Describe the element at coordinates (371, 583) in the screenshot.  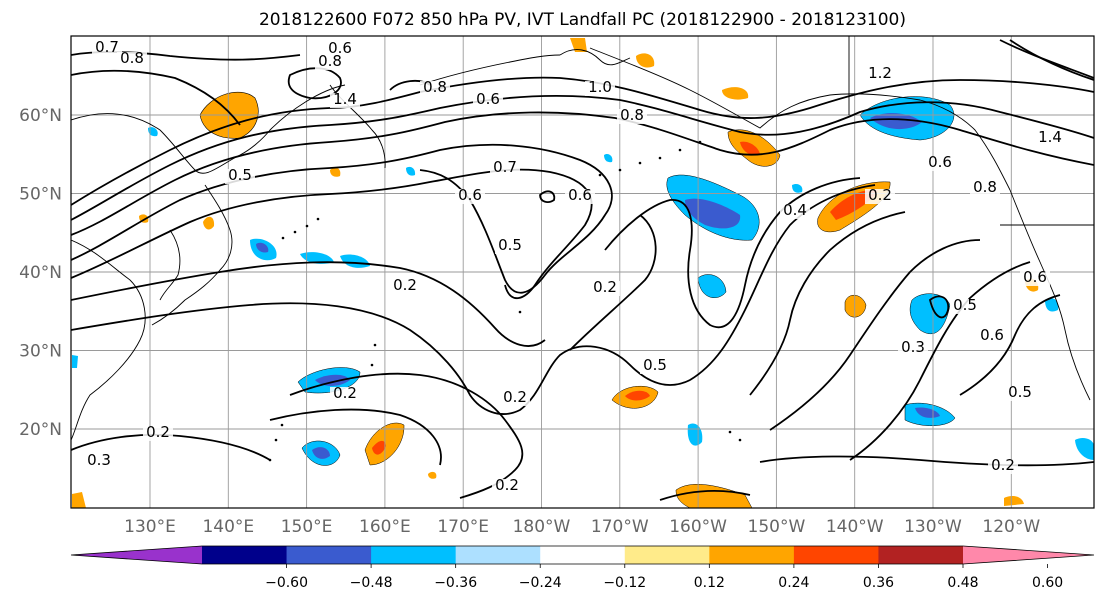
I see `colorbar-tick-label: −0.48` at that location.